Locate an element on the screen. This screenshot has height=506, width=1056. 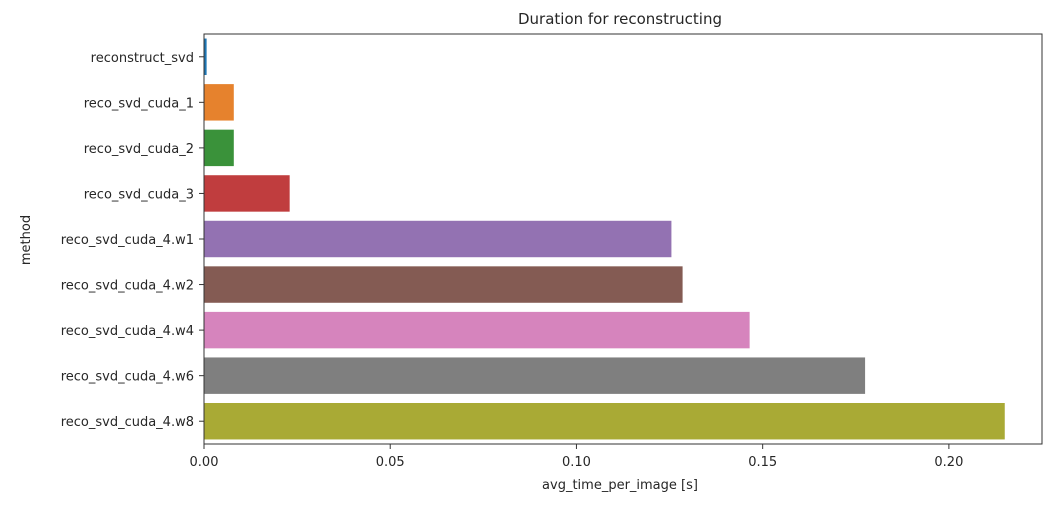
bar-reco-svd-cuda-4-w1 is located at coordinates (438, 239).